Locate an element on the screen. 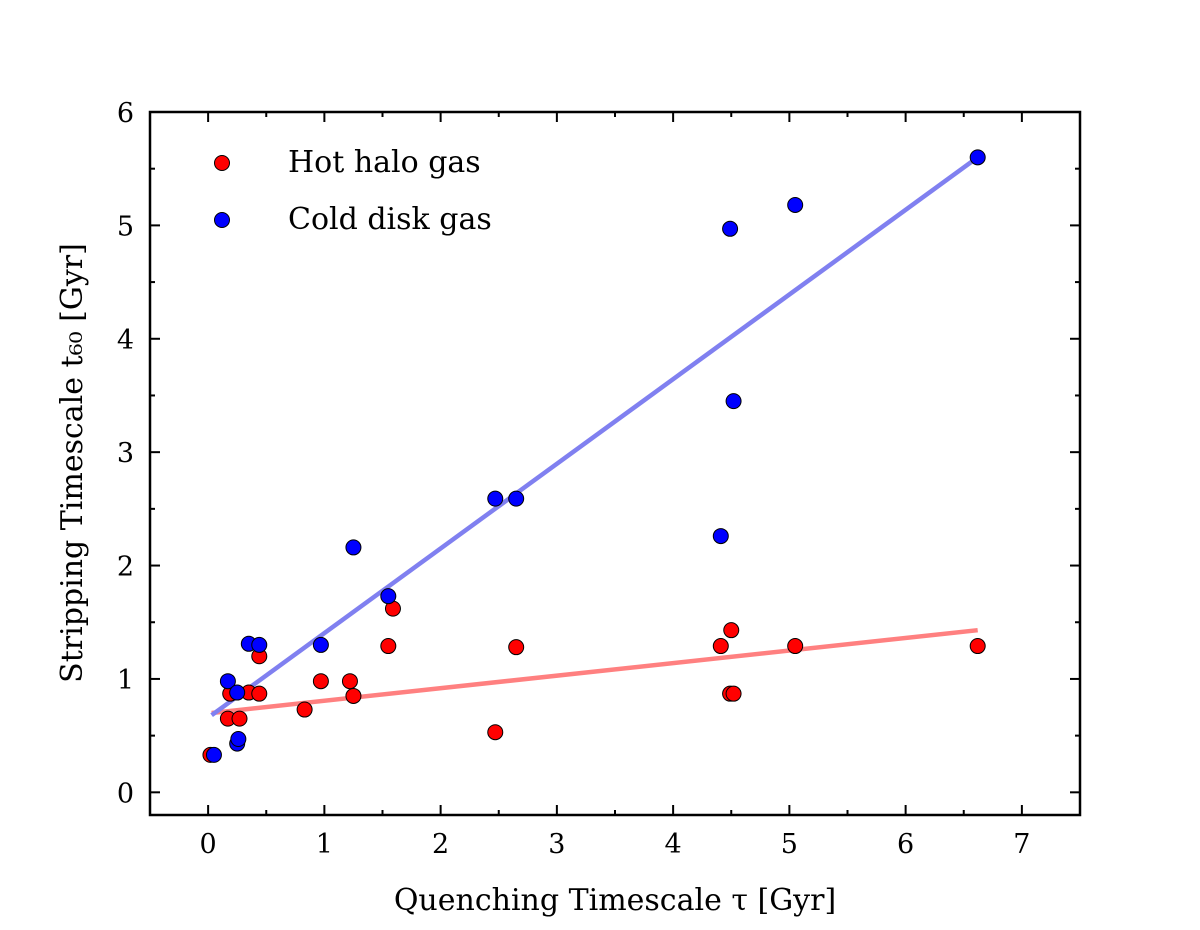 This screenshot has width=1200, height=930. x-tick-label: 1 is located at coordinates (324, 844).